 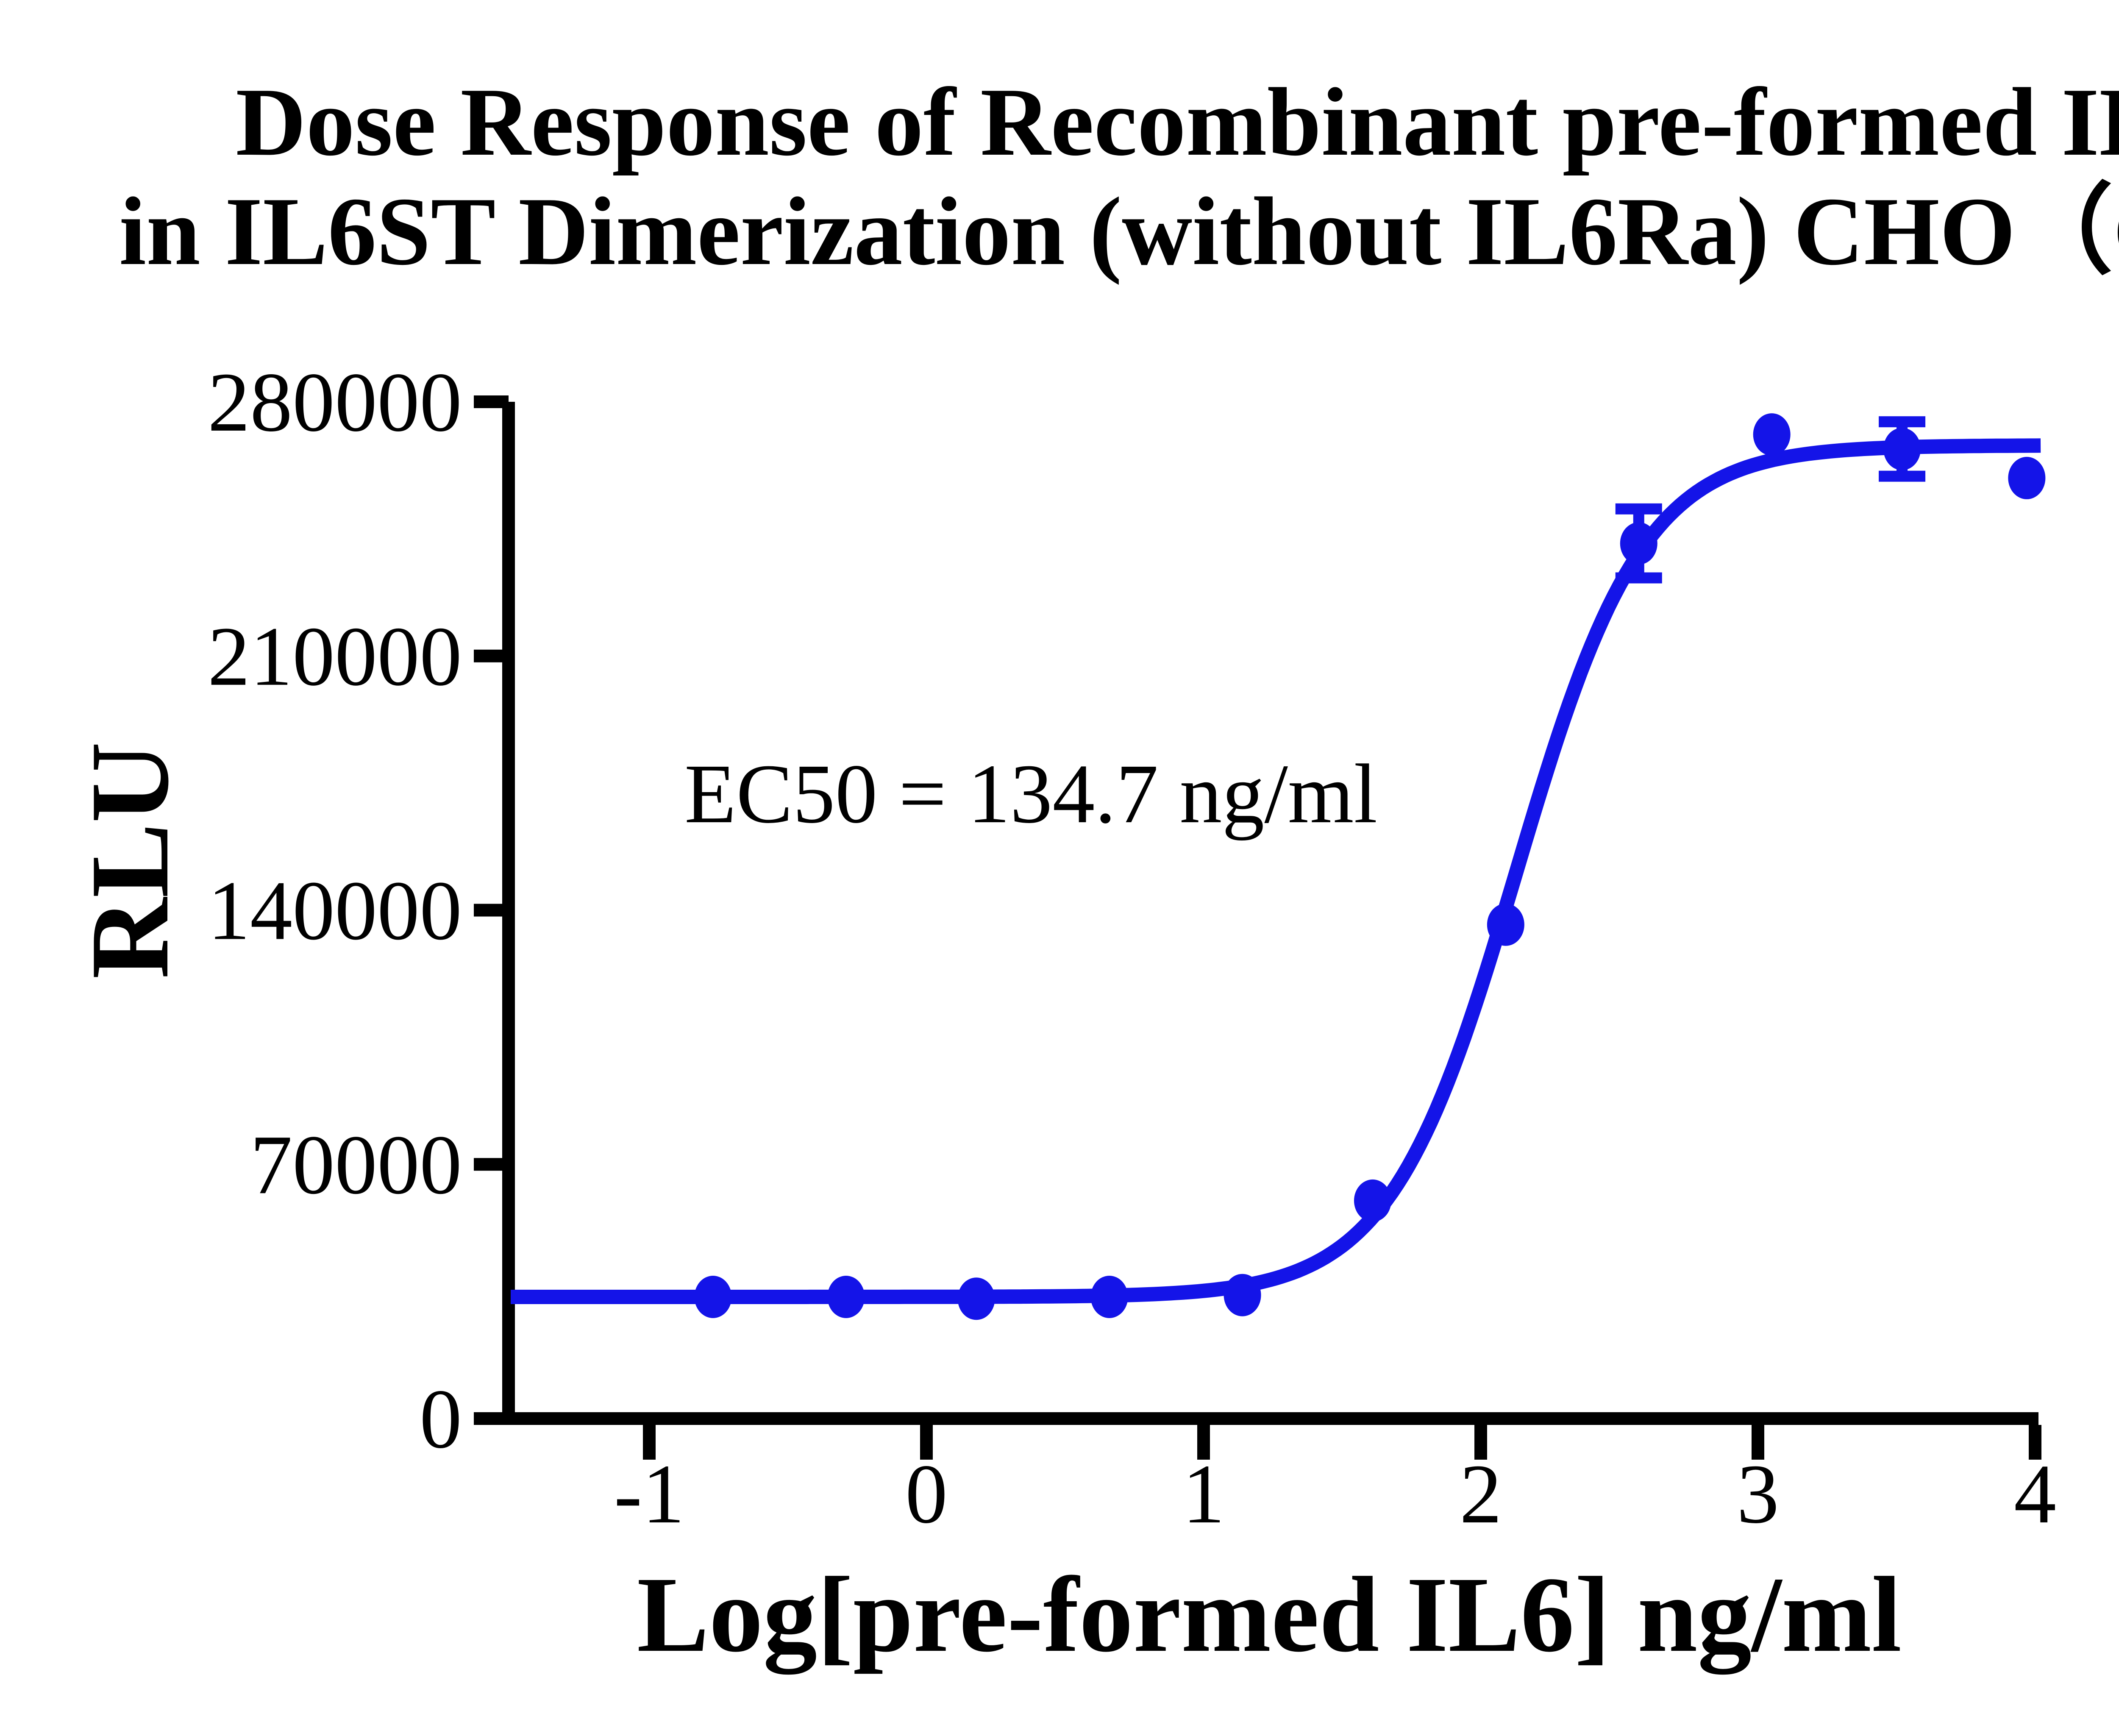 I want to click on x-tick-label: -1, so click(x=650, y=1494).